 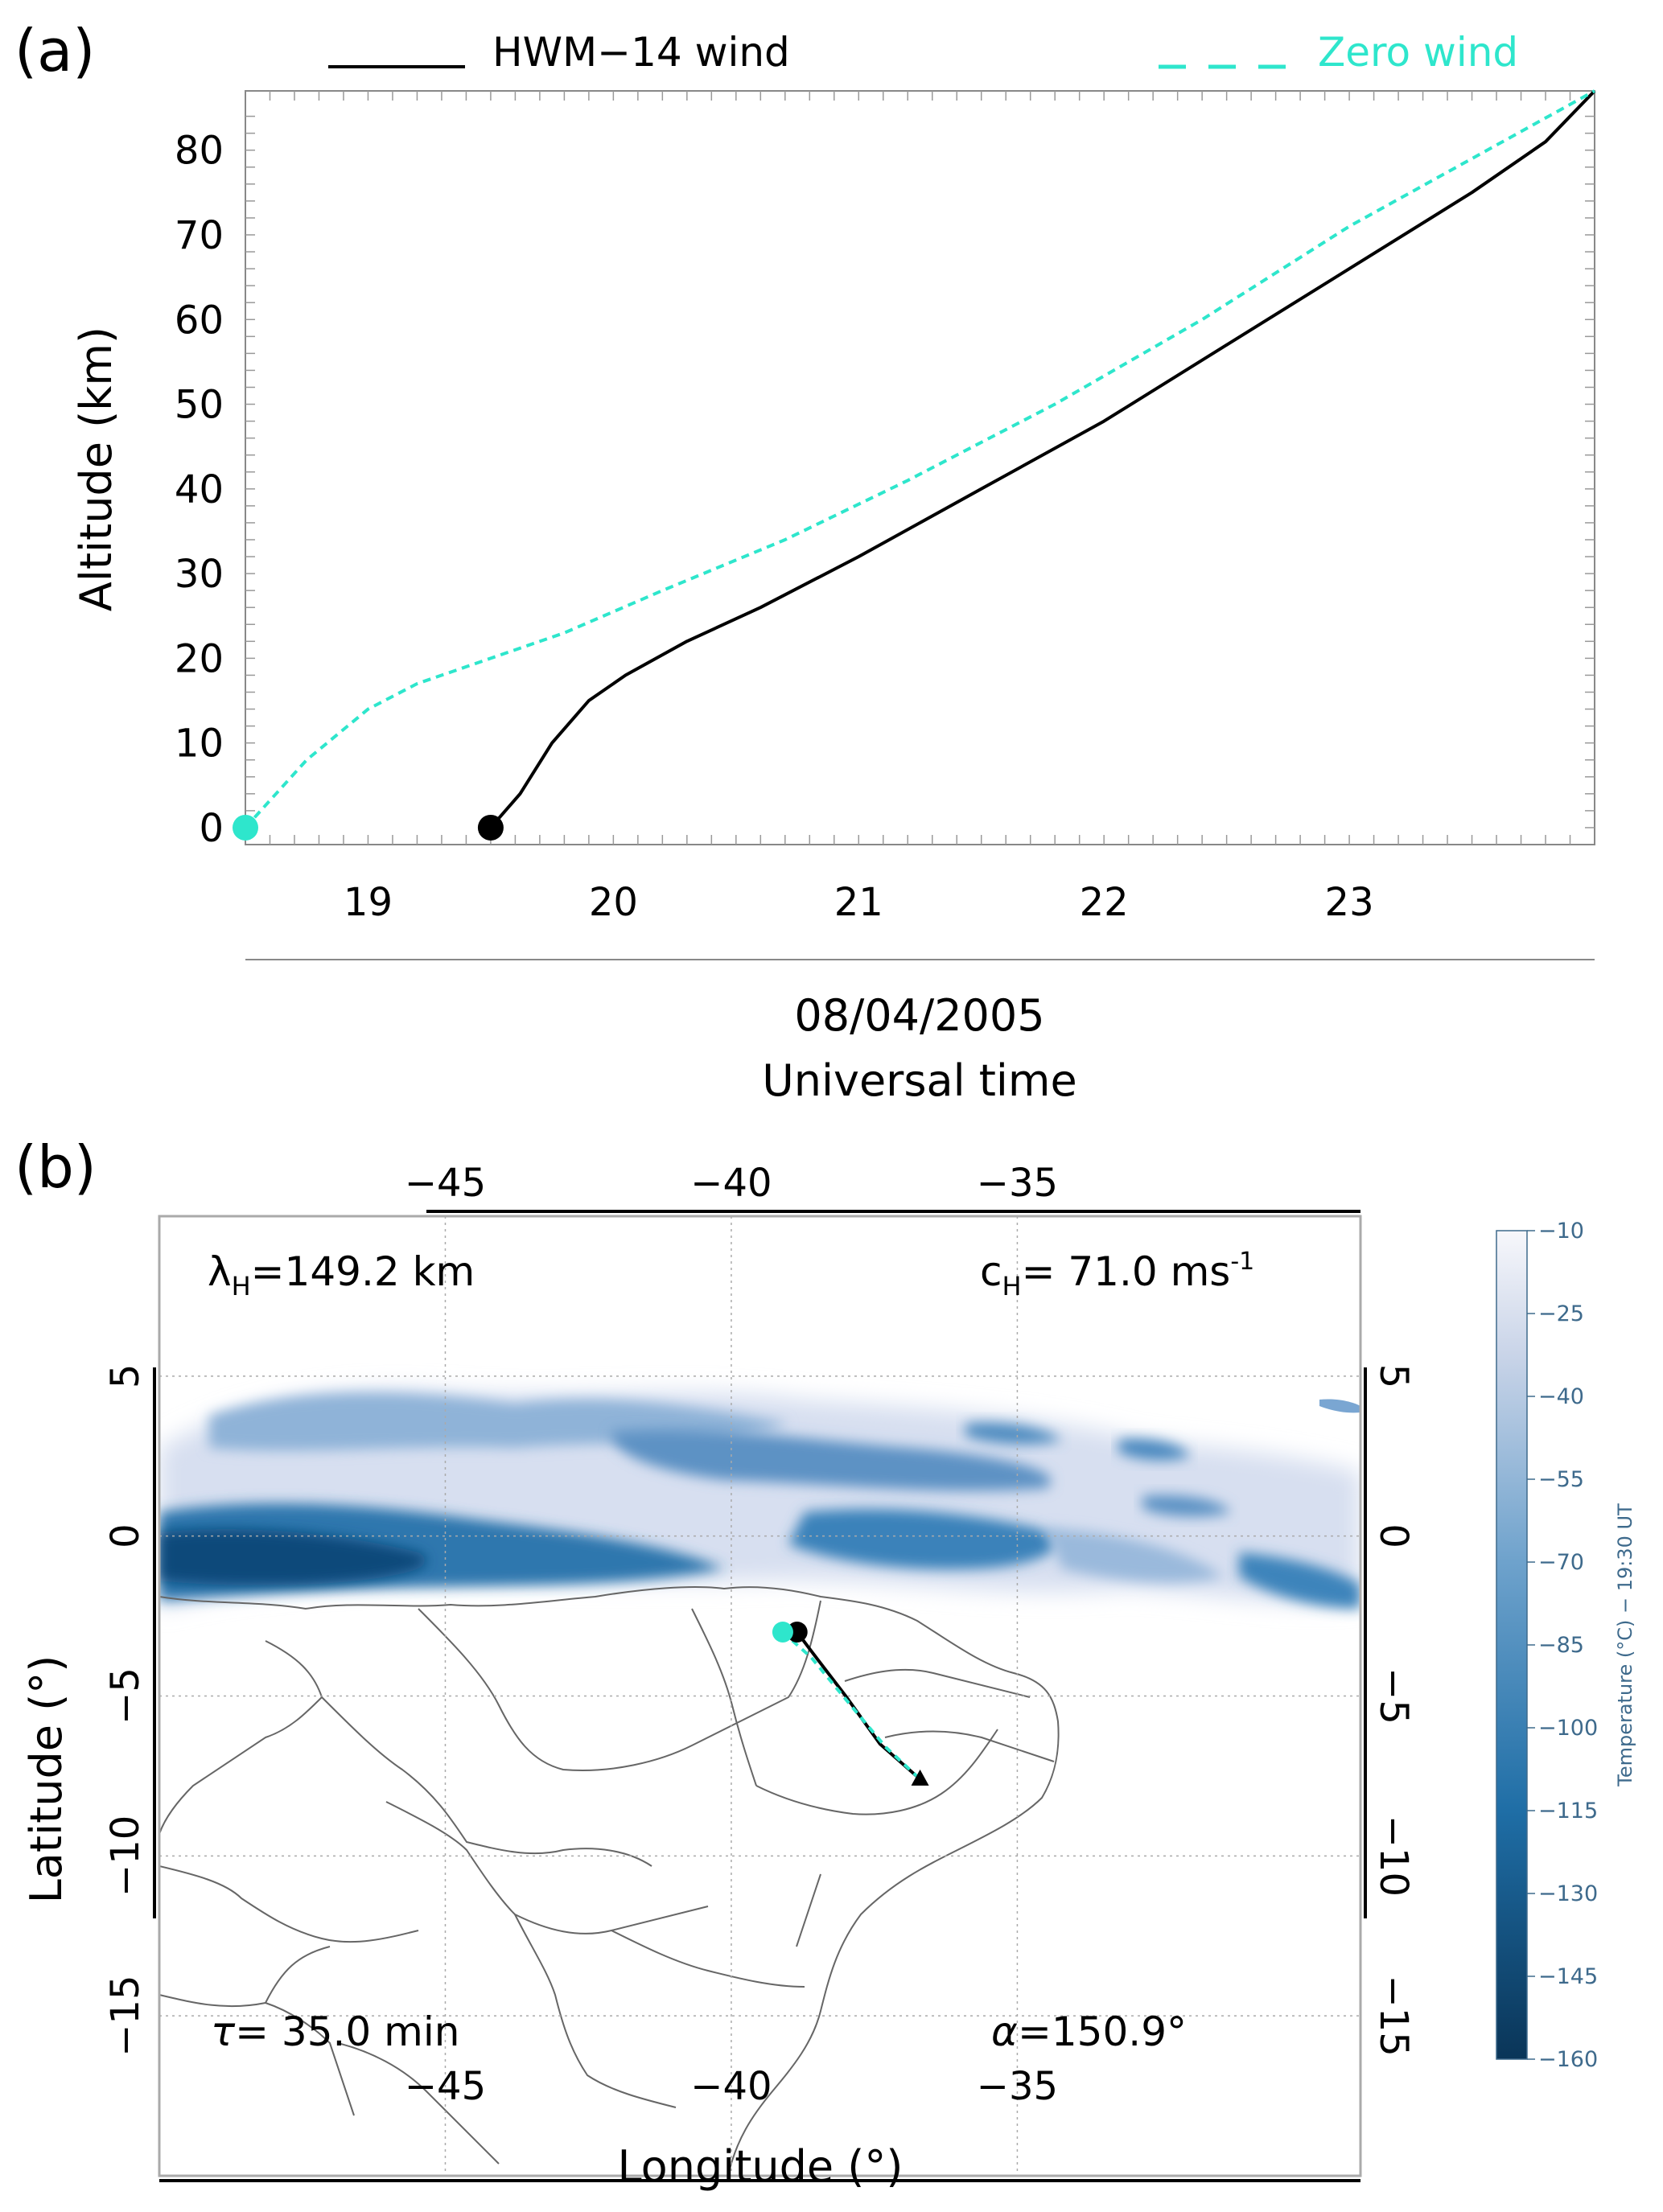 I want to click on x-tick-label: 23, so click(x=1349, y=902).